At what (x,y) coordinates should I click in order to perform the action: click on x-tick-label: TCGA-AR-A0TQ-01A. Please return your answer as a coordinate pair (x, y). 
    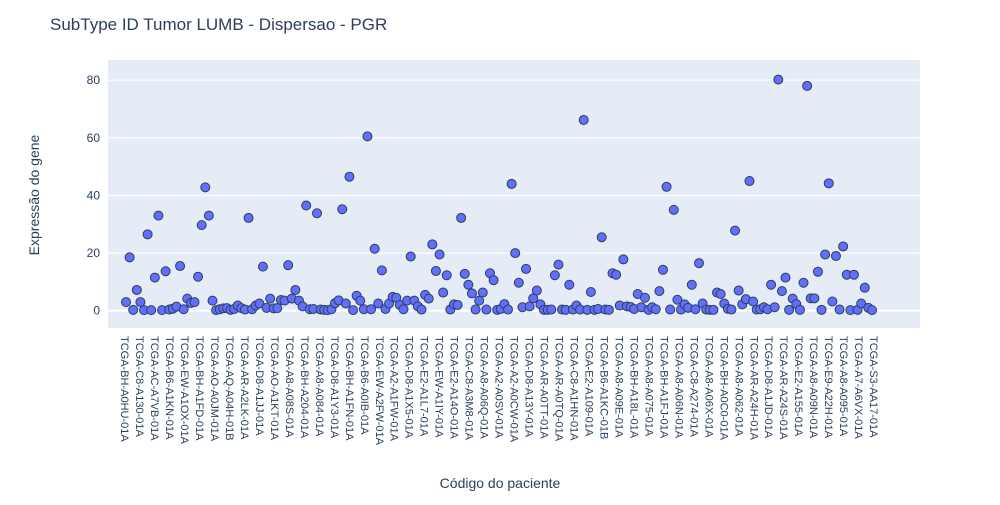
    Looking at the image, I should click on (559, 389).